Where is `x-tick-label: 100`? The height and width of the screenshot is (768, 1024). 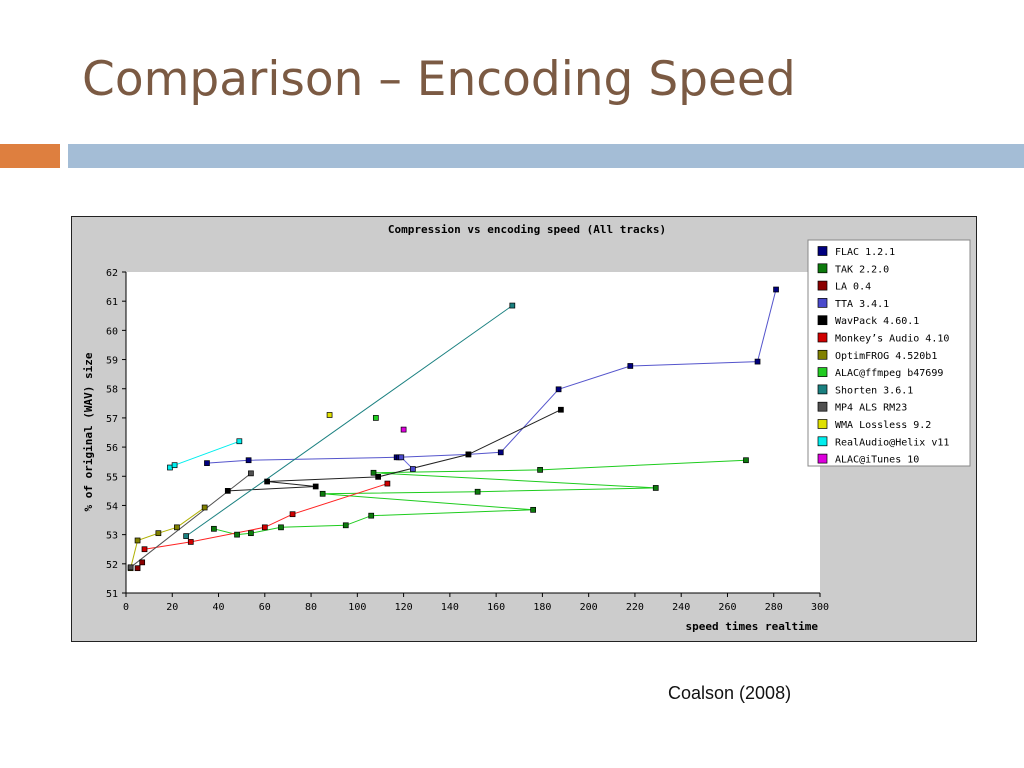
x-tick-label: 100 is located at coordinates (357, 607).